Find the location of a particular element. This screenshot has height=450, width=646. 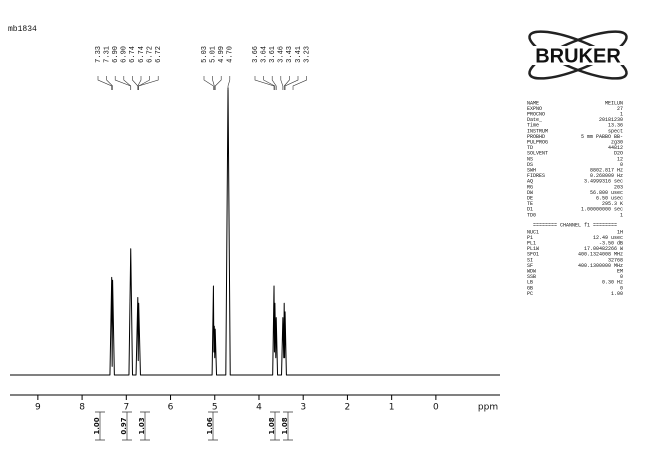

peak-label: 5.03 is located at coordinates (205, 54).